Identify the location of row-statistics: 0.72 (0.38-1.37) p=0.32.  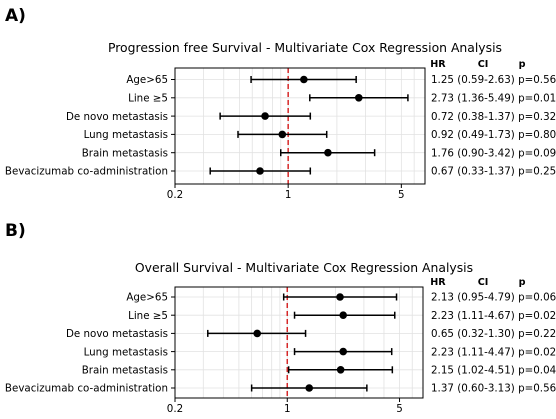
(493, 117).